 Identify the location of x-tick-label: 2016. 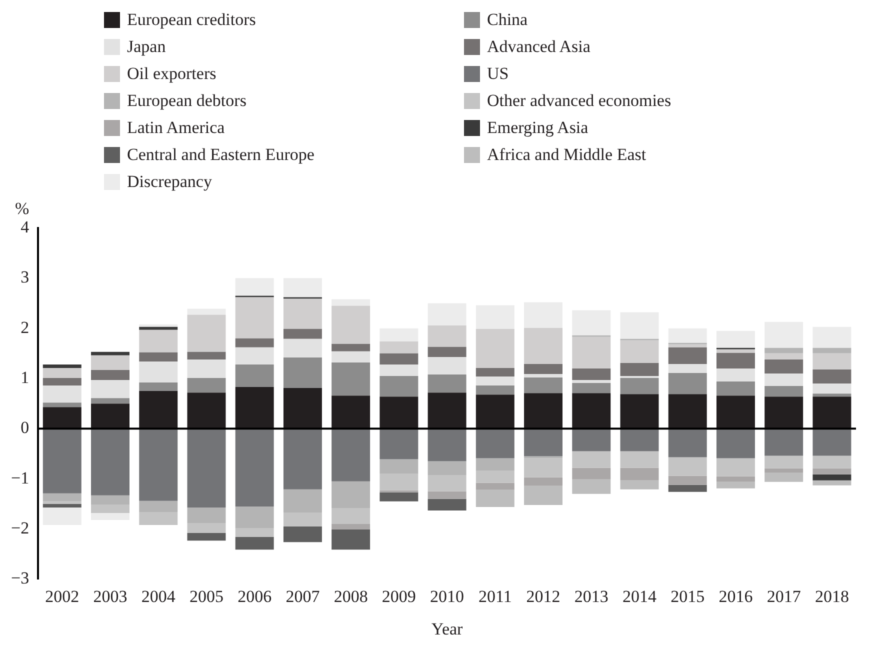
(735, 596).